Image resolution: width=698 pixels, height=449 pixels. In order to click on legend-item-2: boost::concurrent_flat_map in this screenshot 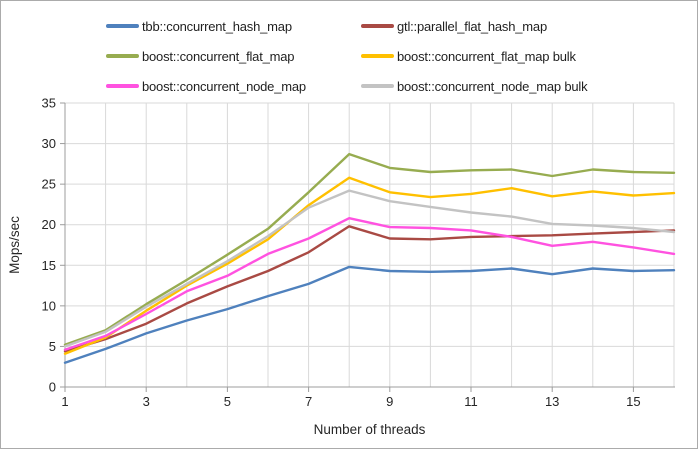, I will do `click(233, 56)`.